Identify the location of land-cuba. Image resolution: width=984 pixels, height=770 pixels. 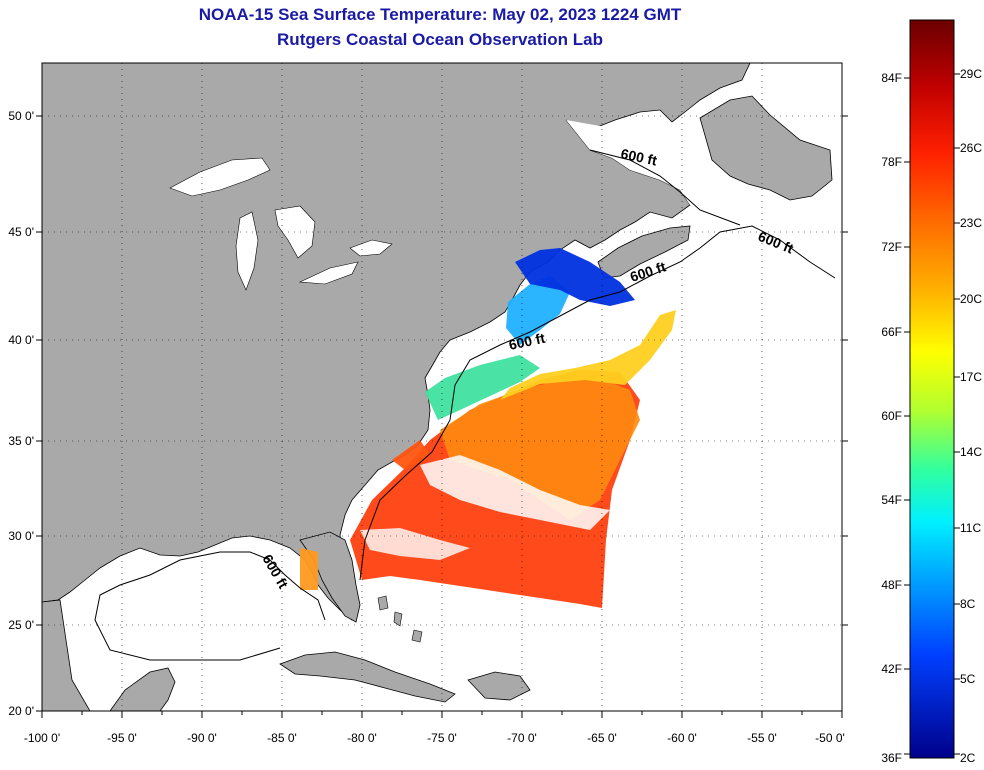
(367, 677).